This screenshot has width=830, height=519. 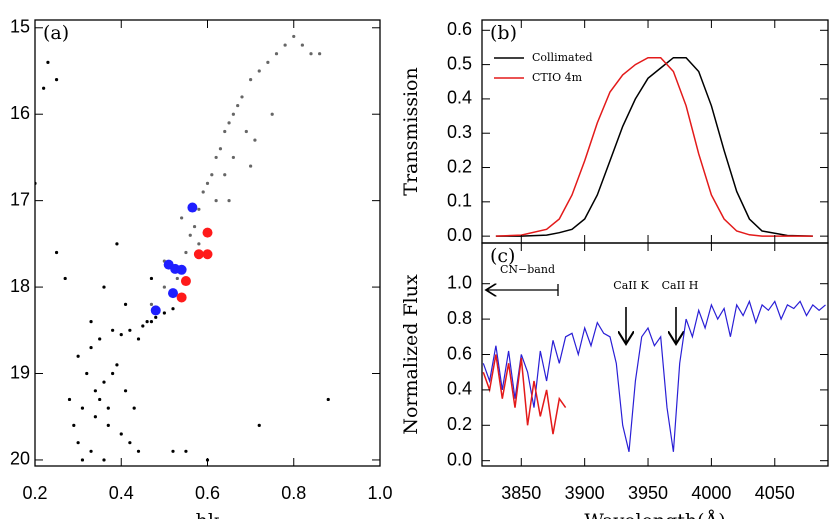 I want to click on y-tick-label: 17, so click(x=20, y=199).